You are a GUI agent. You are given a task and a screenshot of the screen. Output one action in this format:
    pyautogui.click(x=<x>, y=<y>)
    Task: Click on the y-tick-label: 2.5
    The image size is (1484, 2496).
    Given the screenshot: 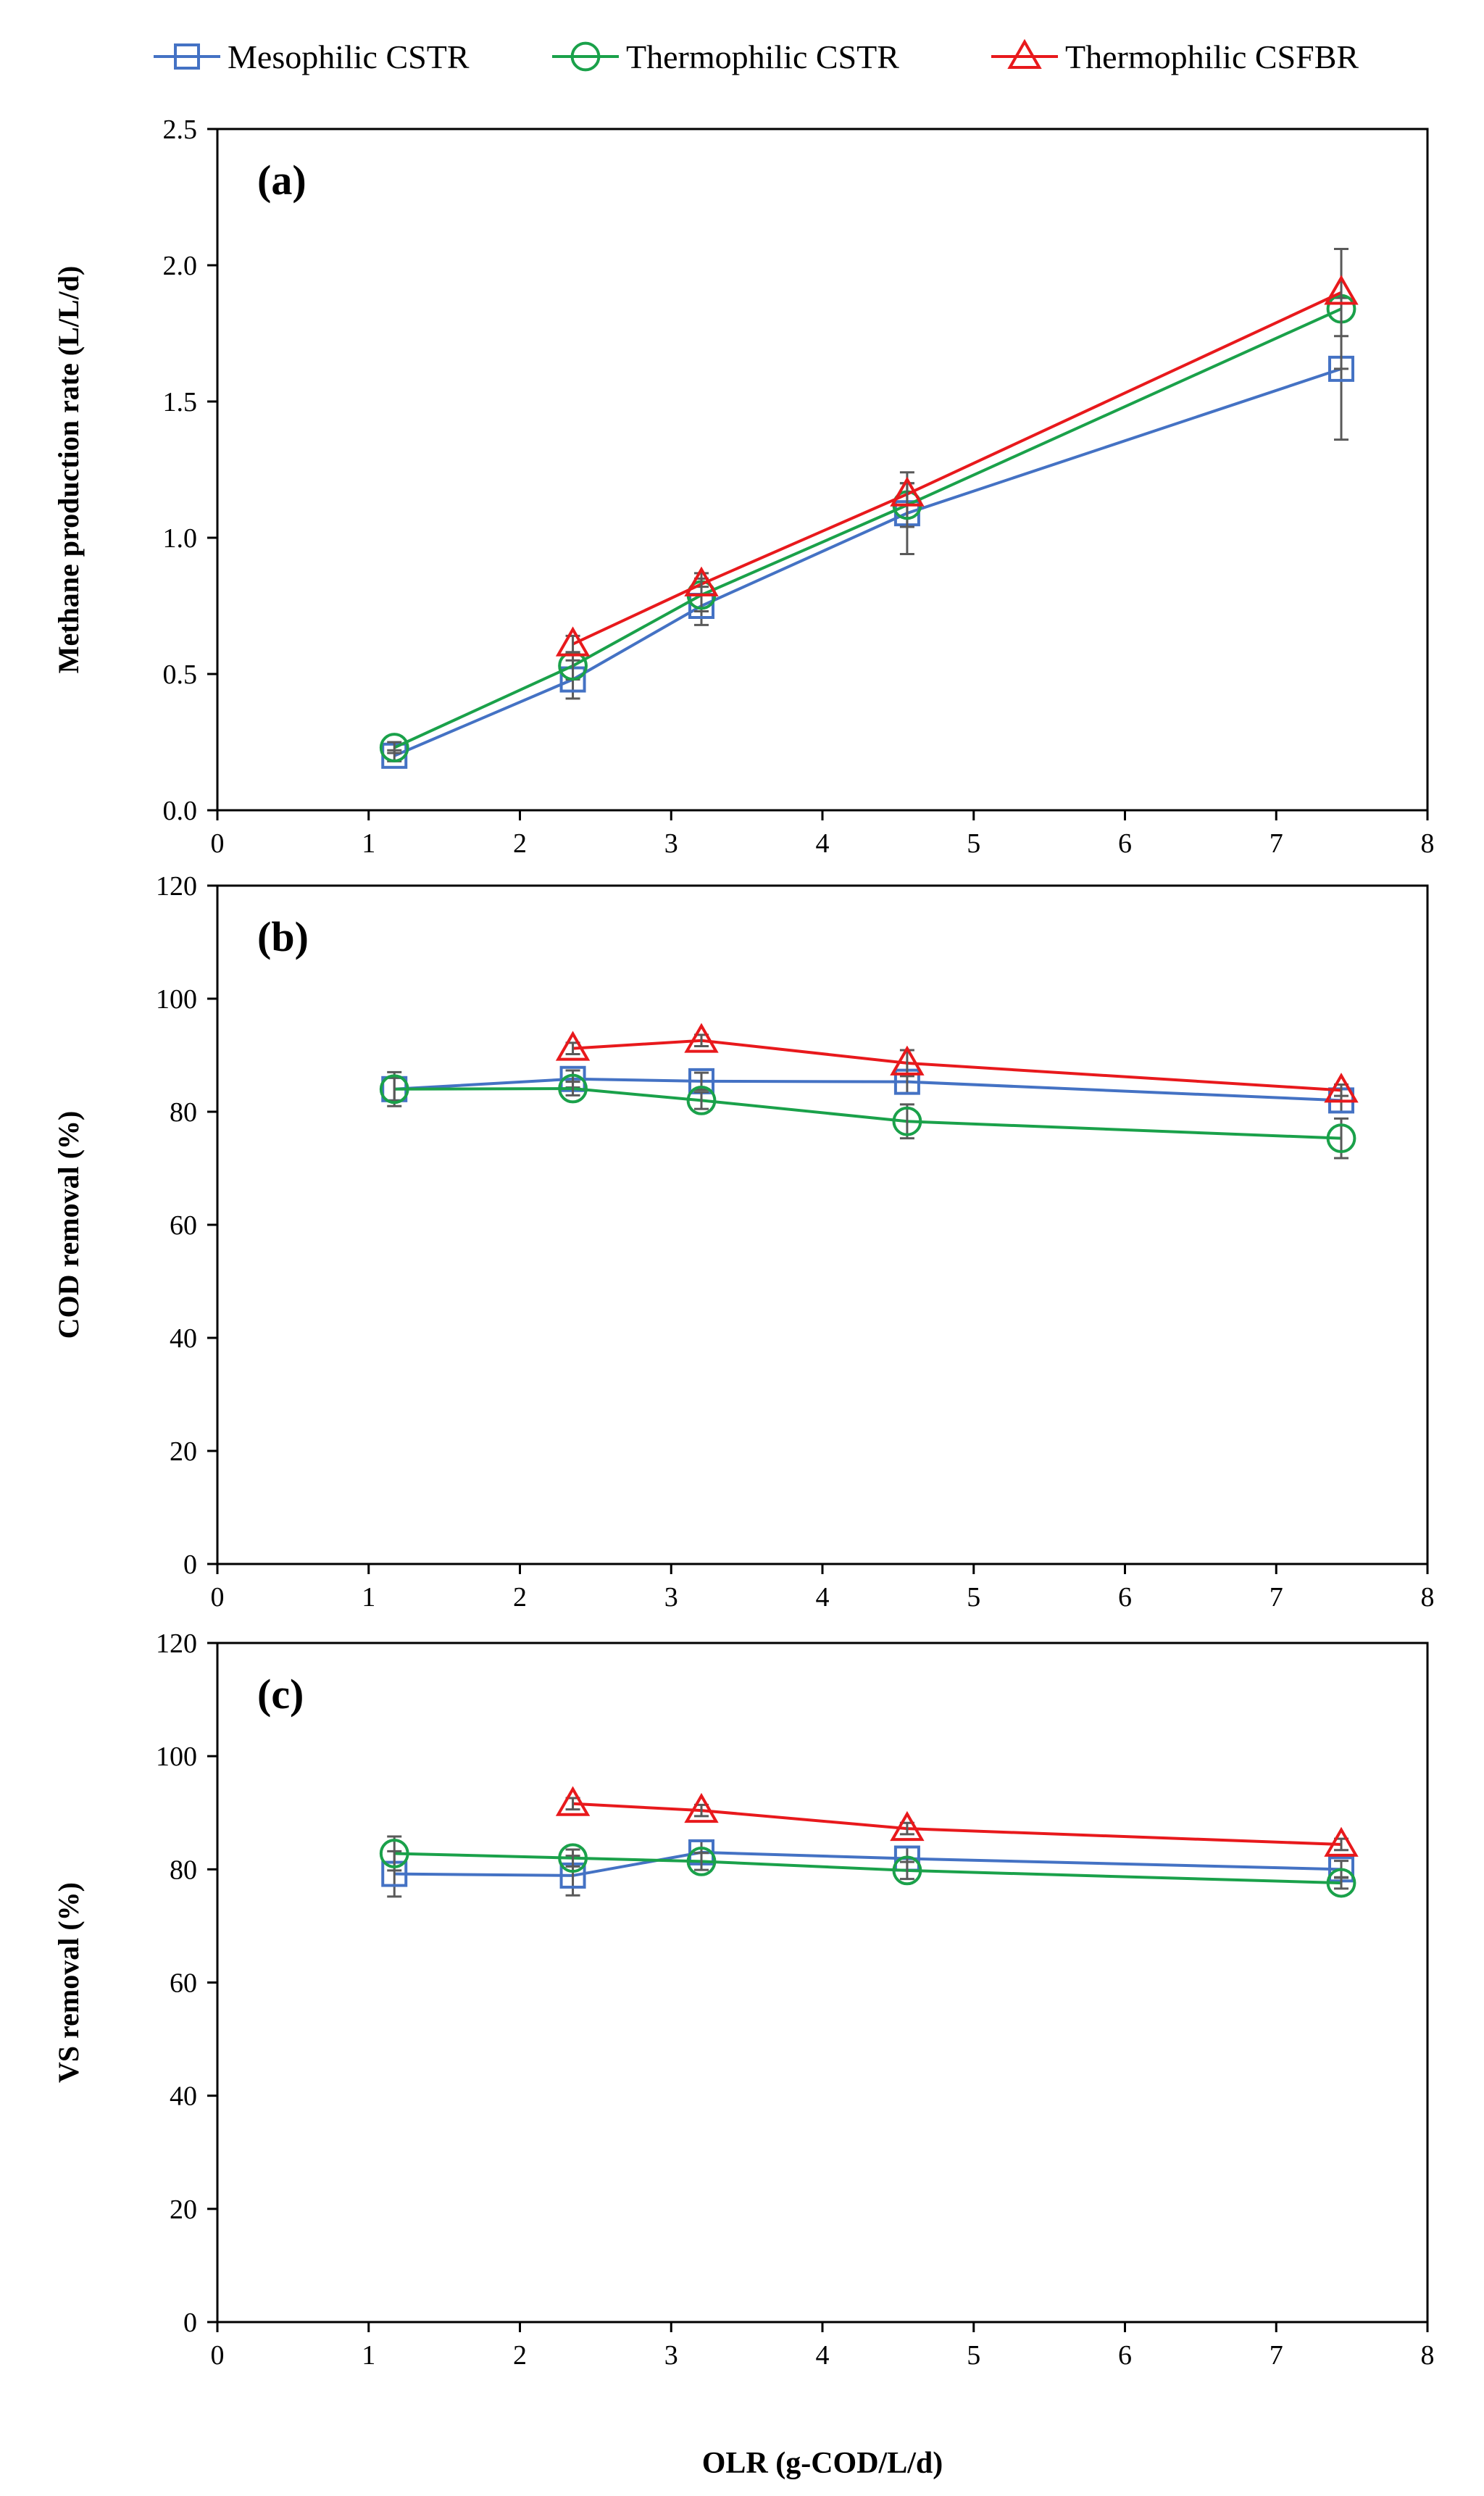 What is the action you would take?
    pyautogui.click(x=181, y=130)
    